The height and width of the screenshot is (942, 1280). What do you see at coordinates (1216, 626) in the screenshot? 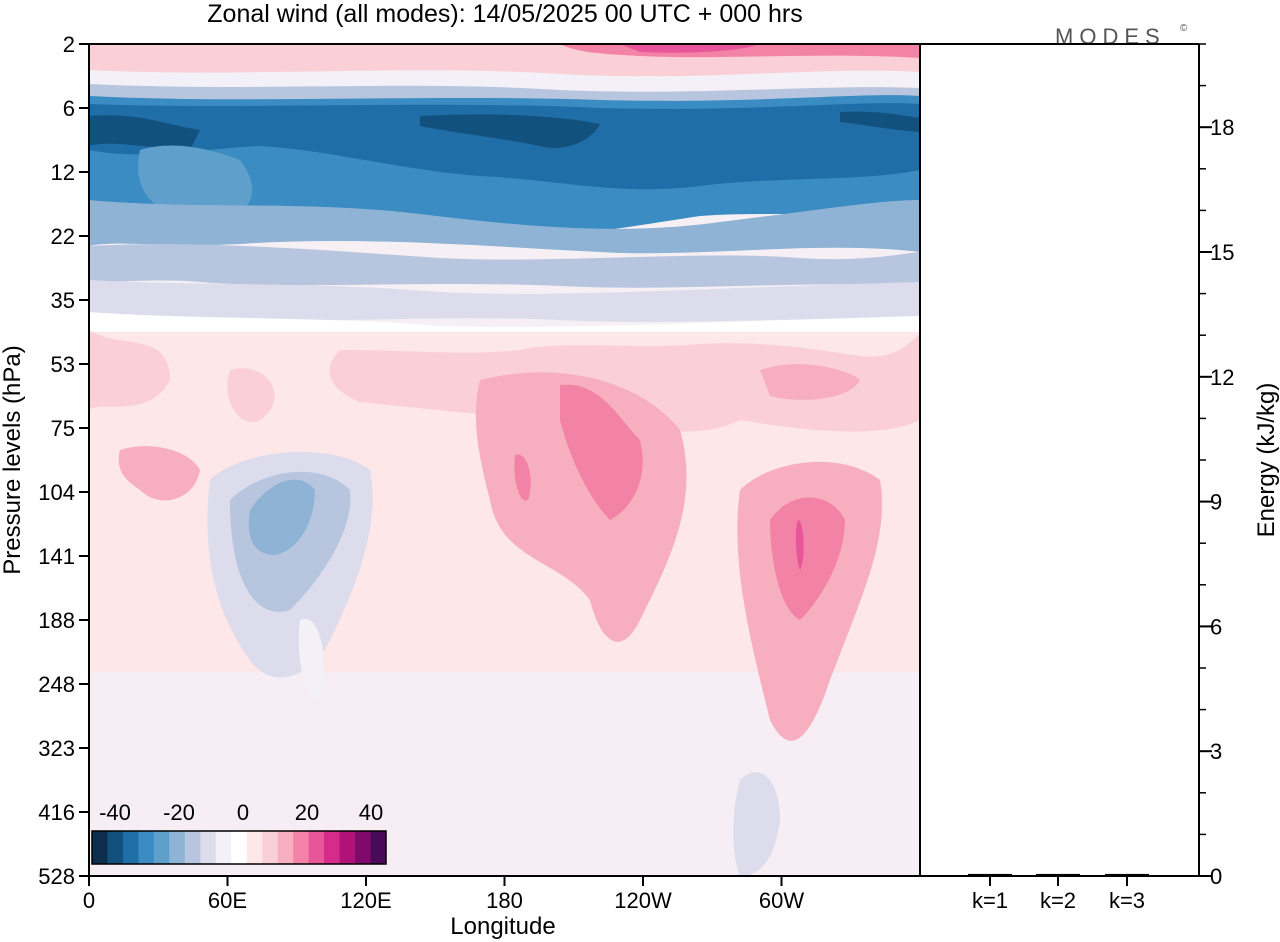
I see `y2-tick-label: 6` at bounding box center [1216, 626].